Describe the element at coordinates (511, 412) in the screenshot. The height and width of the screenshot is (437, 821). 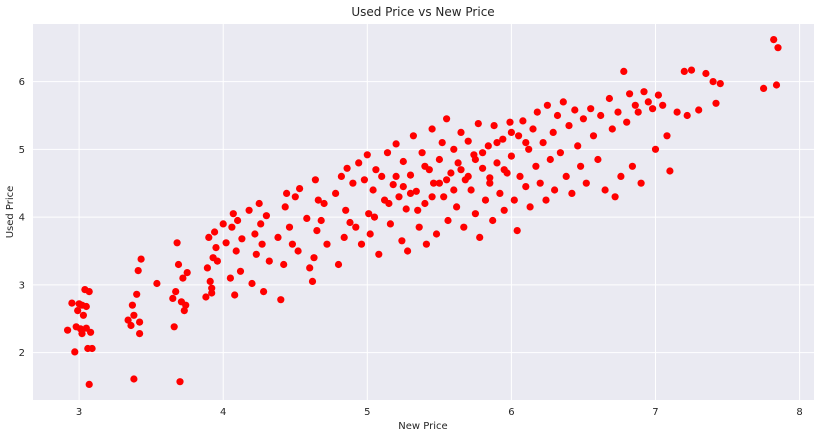
I see `x-tick-label: 6` at that location.